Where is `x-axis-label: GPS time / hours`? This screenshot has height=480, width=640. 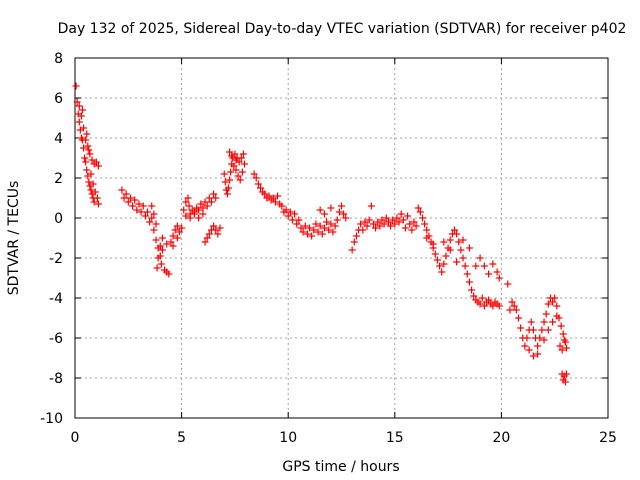
x-axis-label: GPS time / hours is located at coordinates (340, 467).